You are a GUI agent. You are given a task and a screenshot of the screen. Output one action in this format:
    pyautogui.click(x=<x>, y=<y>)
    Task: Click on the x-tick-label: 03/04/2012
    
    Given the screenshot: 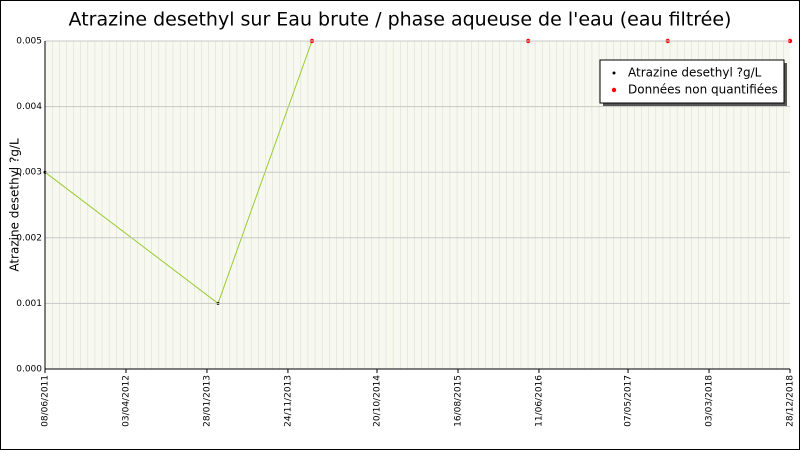 What is the action you would take?
    pyautogui.click(x=126, y=401)
    